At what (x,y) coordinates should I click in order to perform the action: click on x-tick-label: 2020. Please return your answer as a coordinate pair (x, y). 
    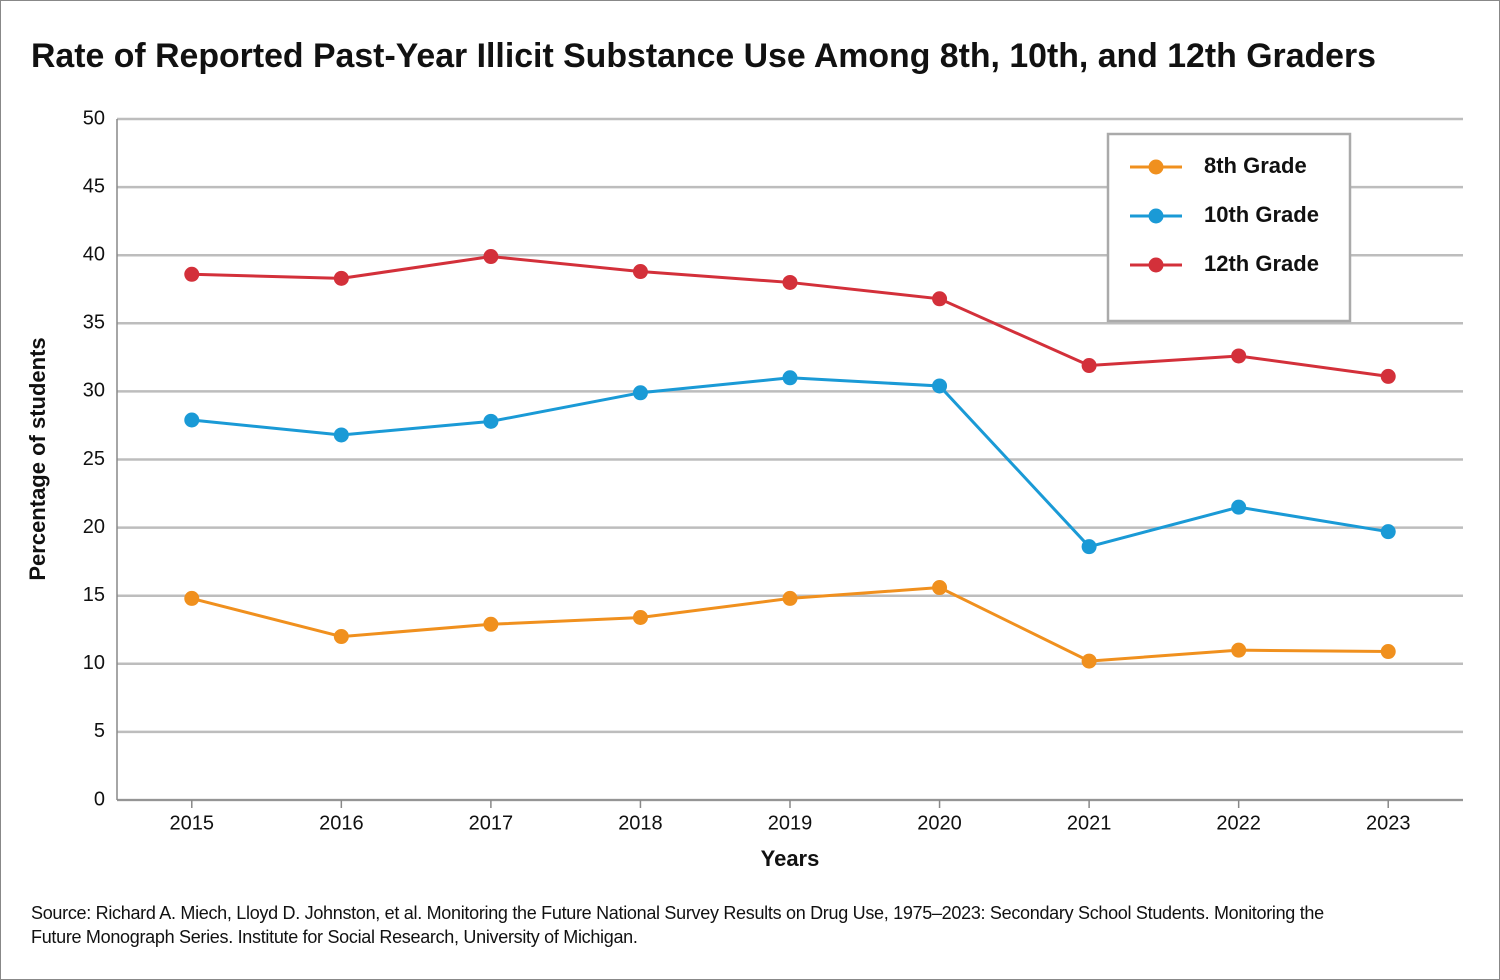
    Looking at the image, I should click on (939, 823).